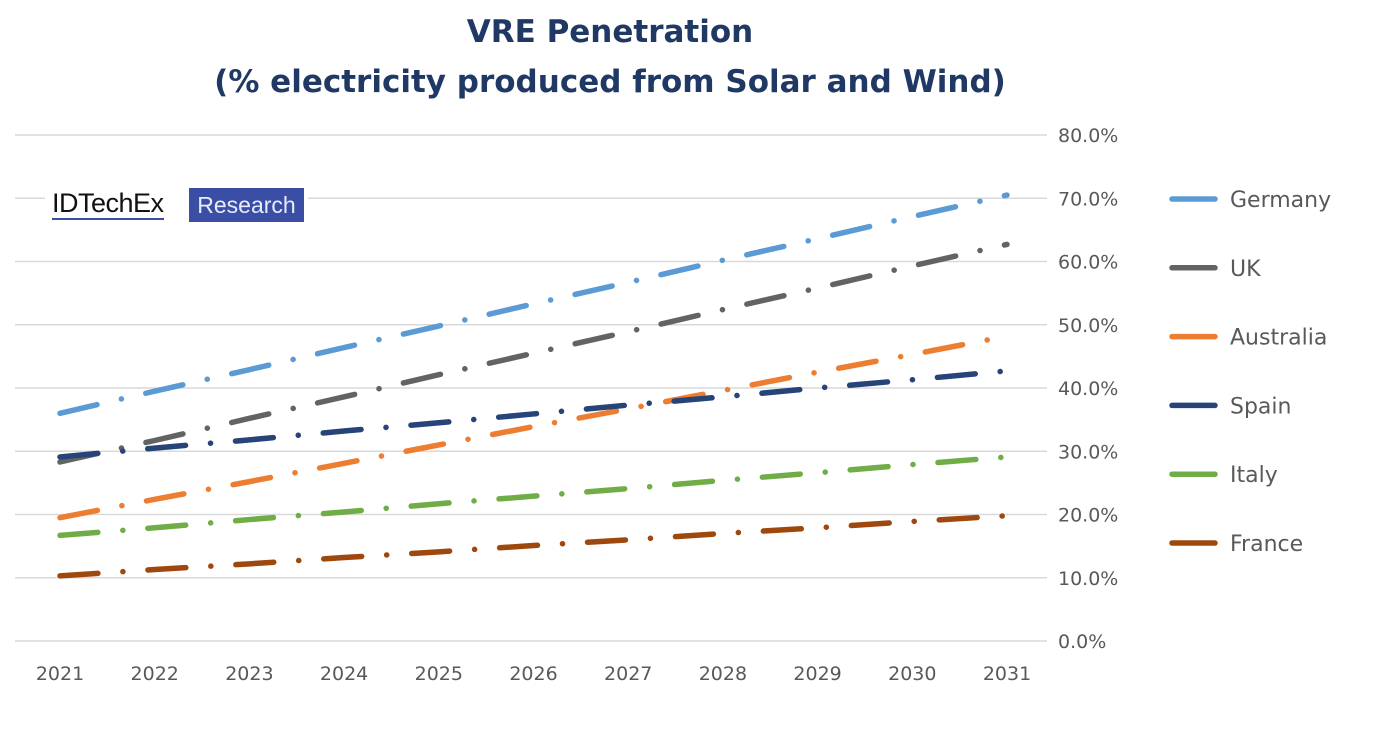 This screenshot has width=1391, height=739. What do you see at coordinates (1278, 338) in the screenshot?
I see `legend-label: Australia` at bounding box center [1278, 338].